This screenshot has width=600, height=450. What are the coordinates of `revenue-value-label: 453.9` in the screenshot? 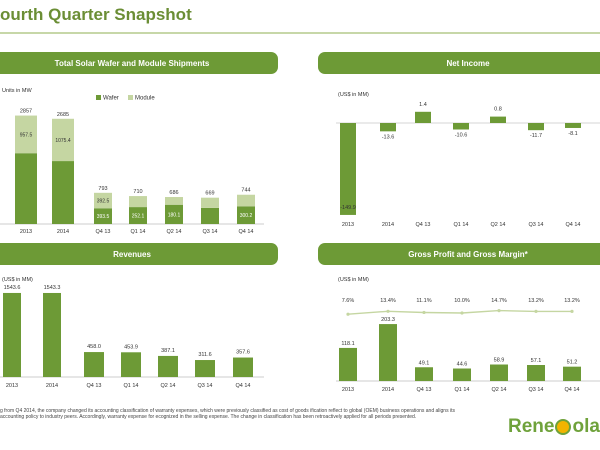 It's located at (131, 347).